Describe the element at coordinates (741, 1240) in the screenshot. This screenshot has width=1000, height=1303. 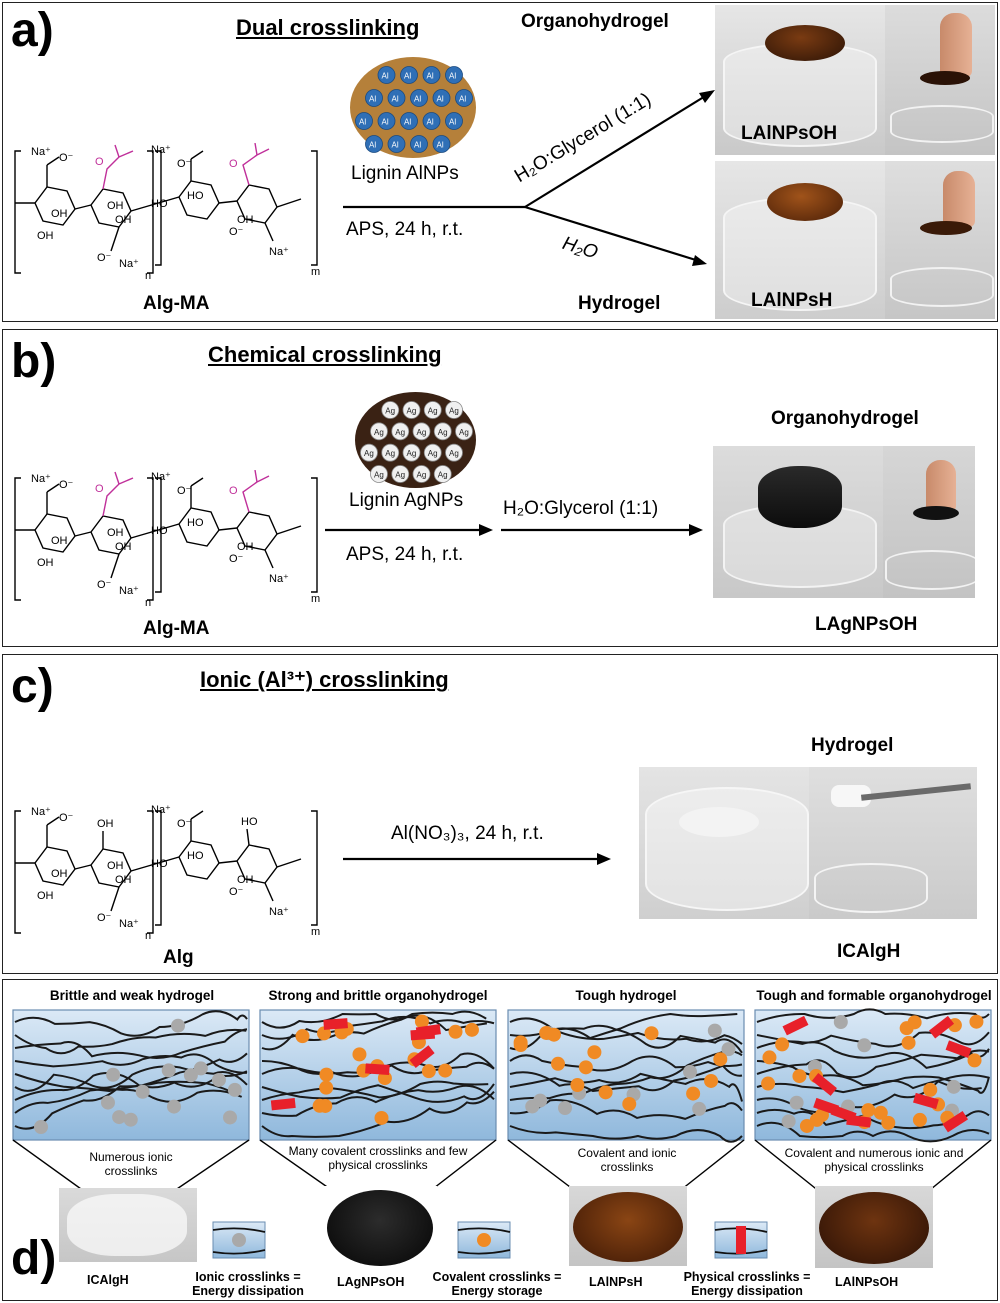
I see `physical-crosslink-icon` at that location.